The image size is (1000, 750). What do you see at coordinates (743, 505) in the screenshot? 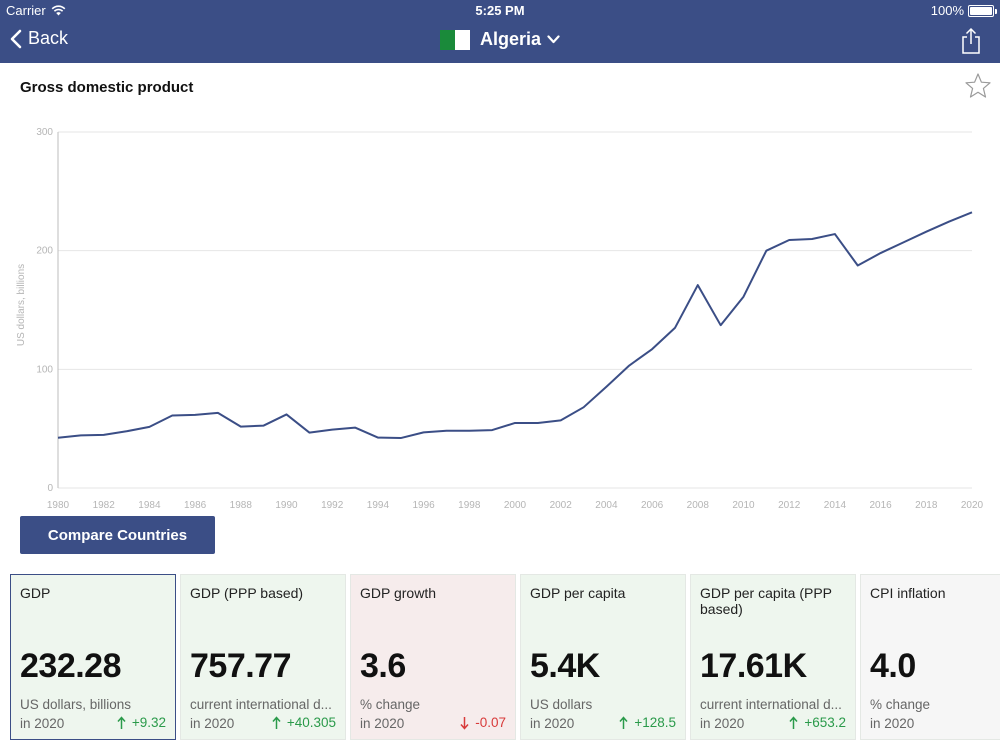
I see `x-tick-label: 2010` at bounding box center [743, 505].